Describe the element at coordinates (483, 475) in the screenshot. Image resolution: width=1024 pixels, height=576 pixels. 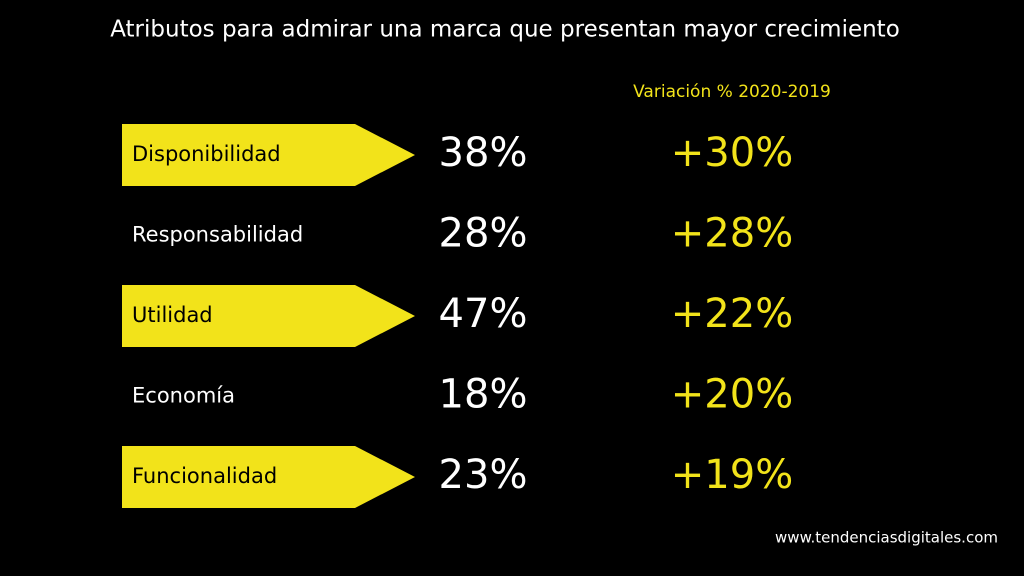
I see `row-value: 23%` at that location.